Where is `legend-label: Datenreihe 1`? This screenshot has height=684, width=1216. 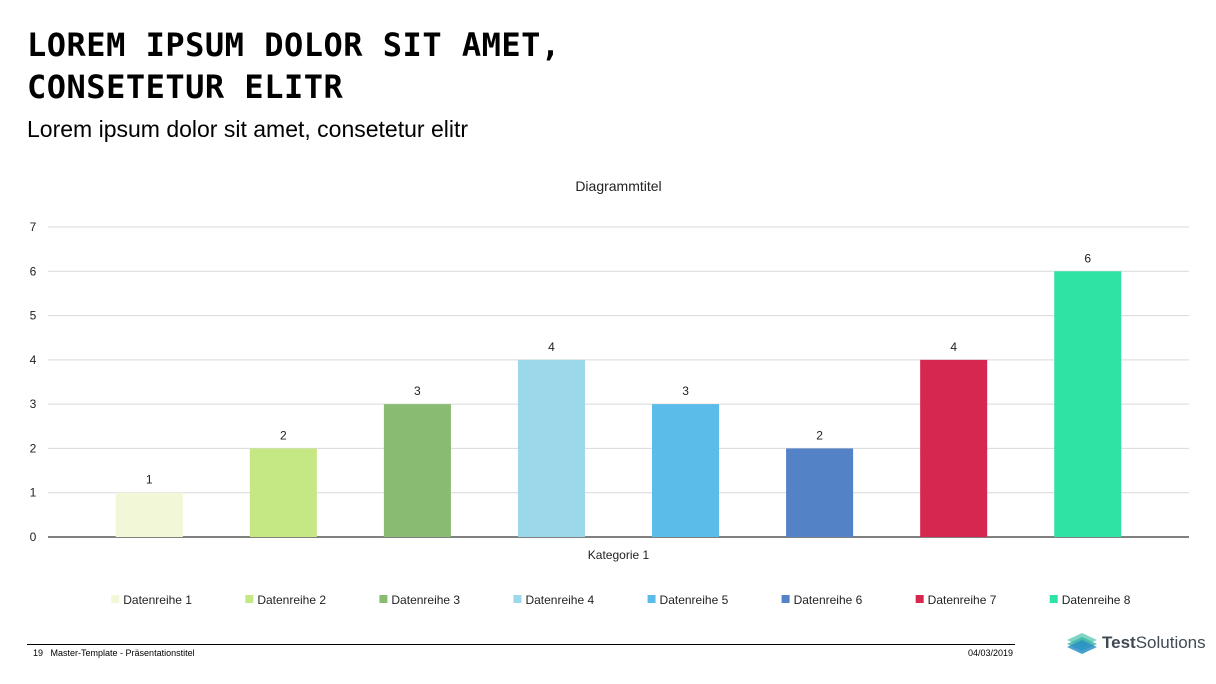 legend-label: Datenreihe 1 is located at coordinates (157, 600).